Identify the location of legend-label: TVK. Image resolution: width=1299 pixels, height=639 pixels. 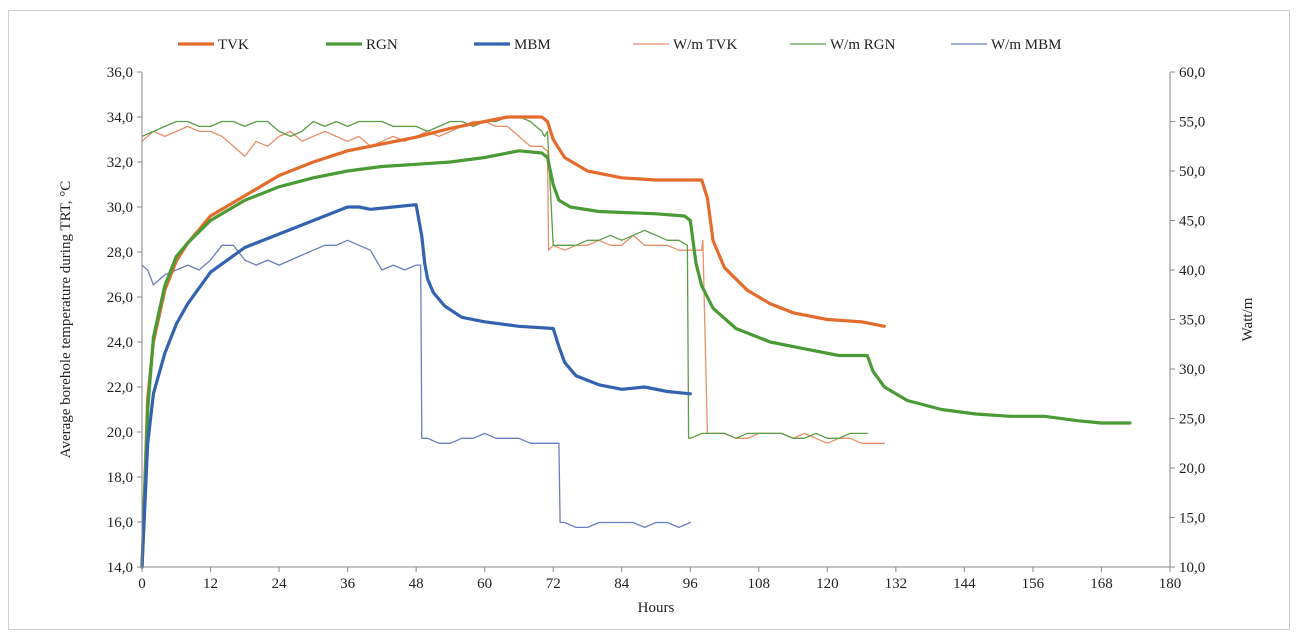
(233, 45).